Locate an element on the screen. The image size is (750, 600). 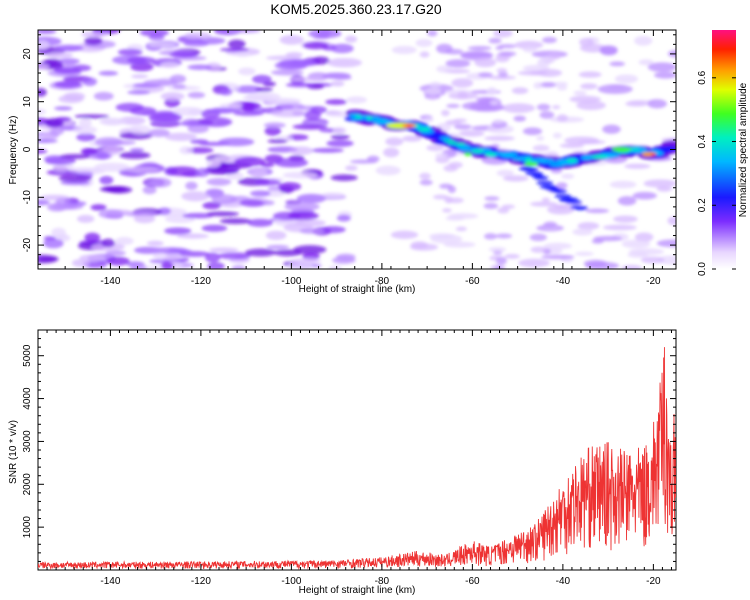
colorbar-tick-label: 0.0 is located at coordinates (702, 269).